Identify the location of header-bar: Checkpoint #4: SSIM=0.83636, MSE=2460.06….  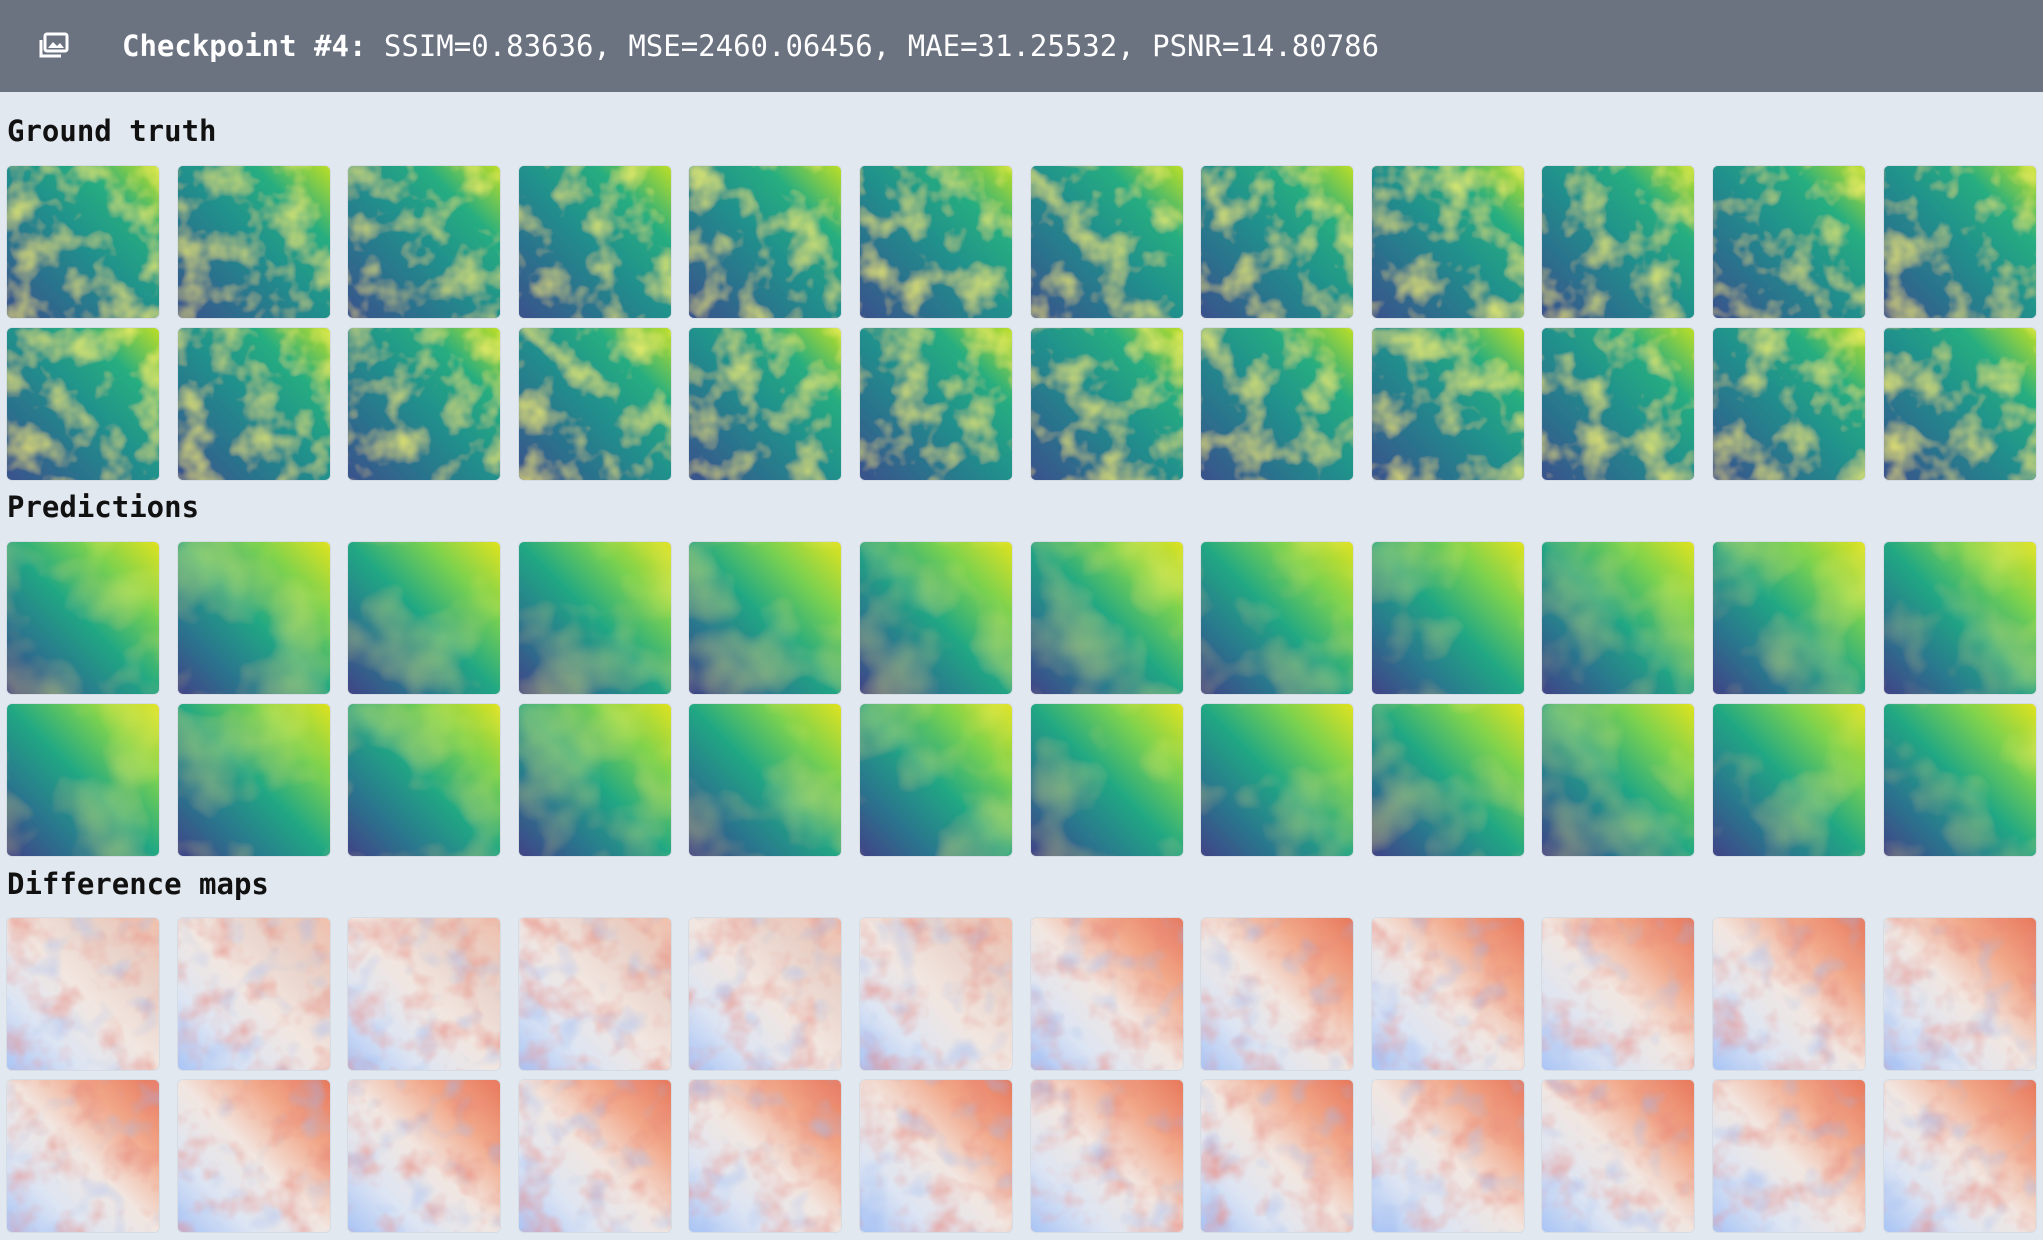
(1021, 46).